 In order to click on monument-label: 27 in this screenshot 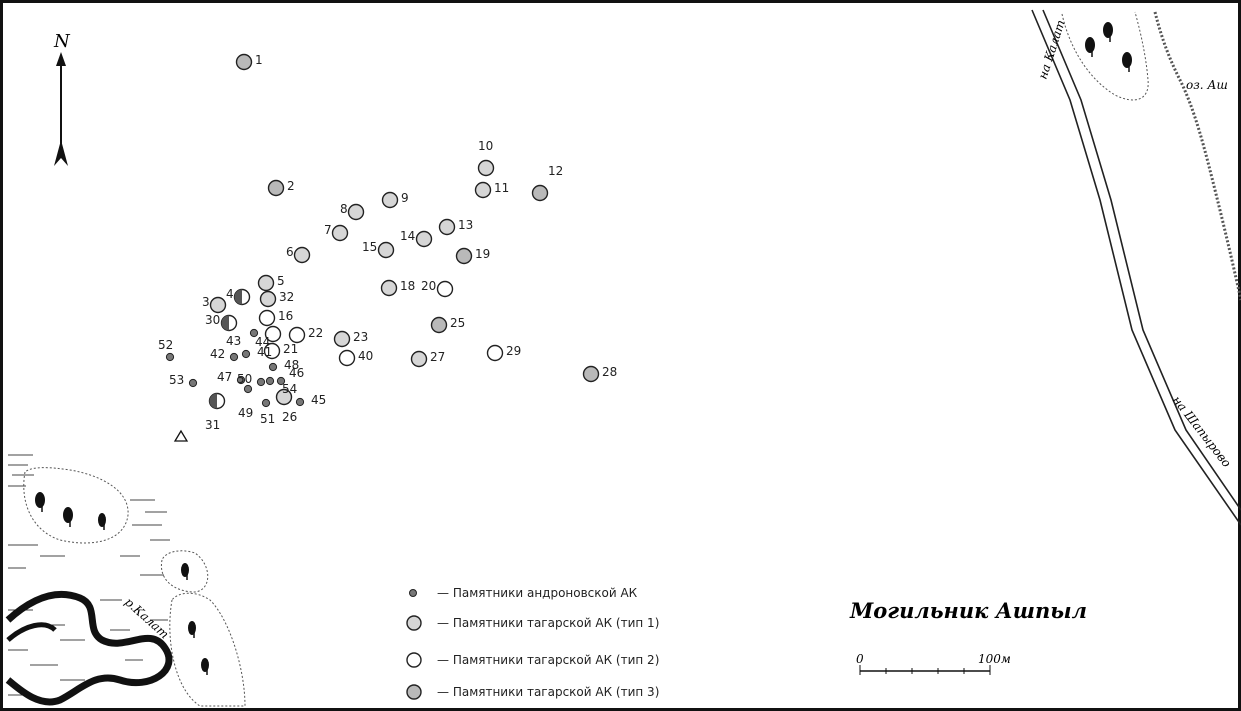, I will do `click(437, 357)`.